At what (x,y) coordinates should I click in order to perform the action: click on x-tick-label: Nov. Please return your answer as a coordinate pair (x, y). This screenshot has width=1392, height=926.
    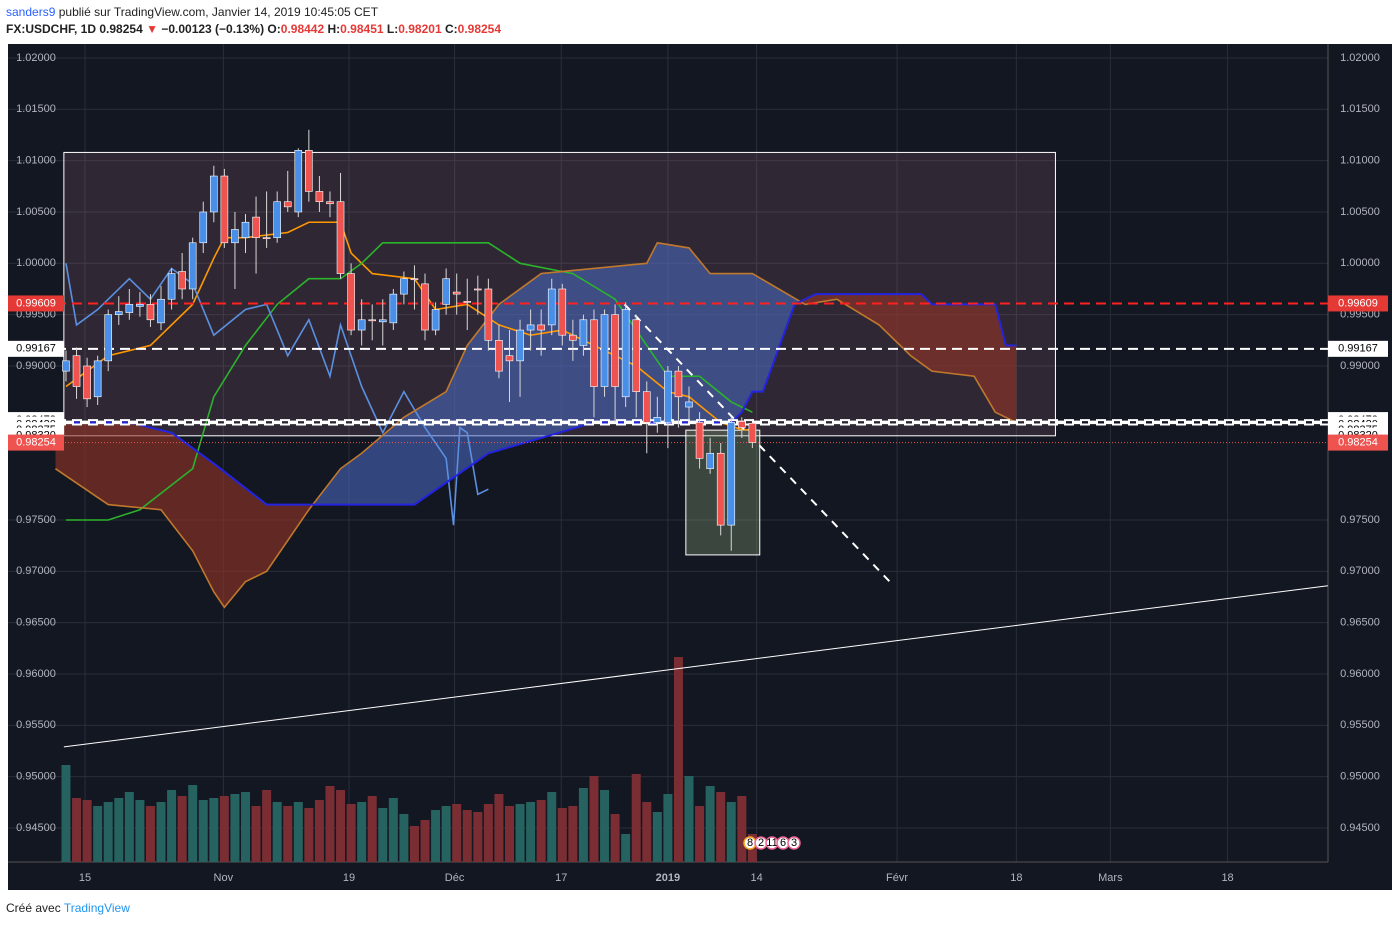
    Looking at the image, I should click on (224, 878).